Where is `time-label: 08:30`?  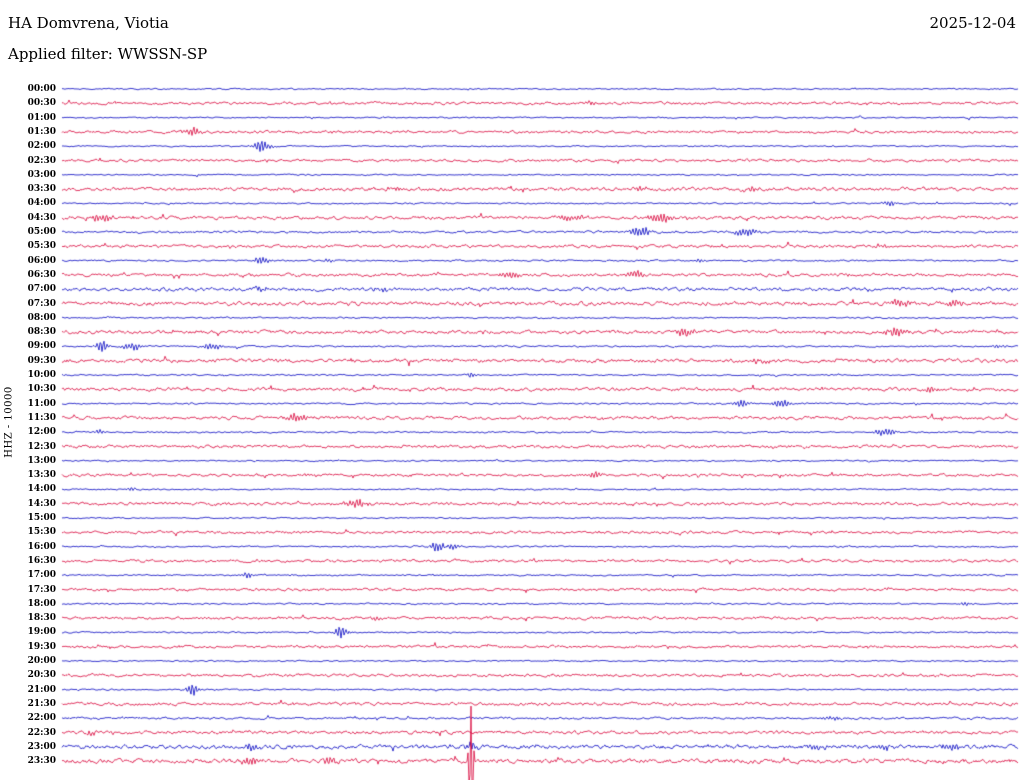
time-label: 08:30 is located at coordinates (41, 332).